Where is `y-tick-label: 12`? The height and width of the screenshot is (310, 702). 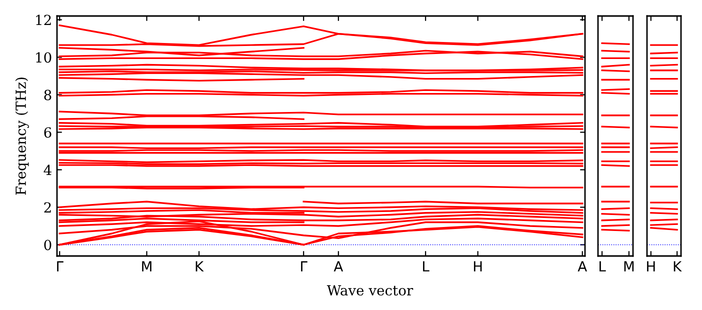 y-tick-label: 12 is located at coordinates (43, 20).